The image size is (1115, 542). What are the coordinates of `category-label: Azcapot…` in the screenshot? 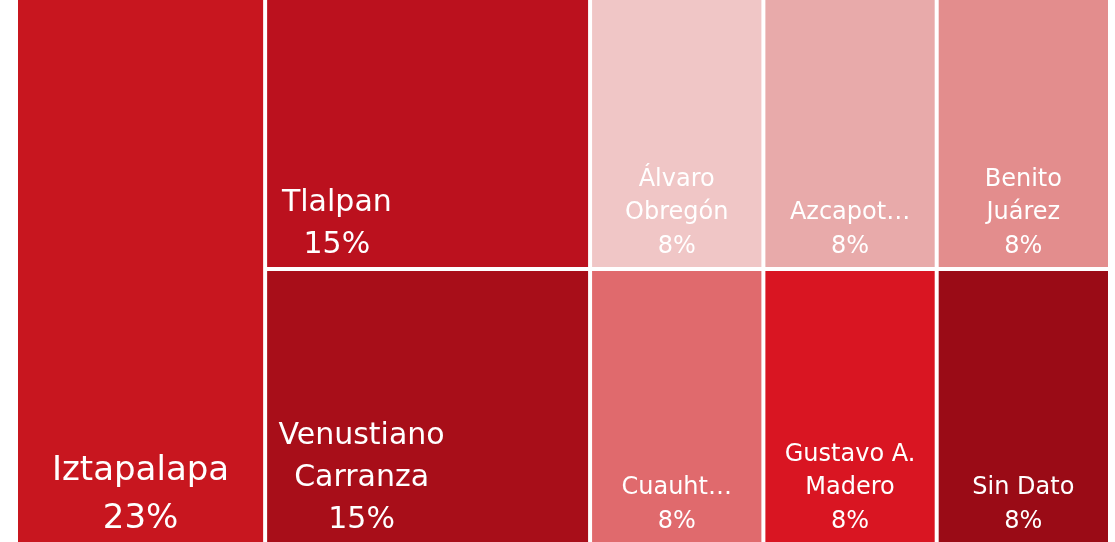 It's located at (850, 211).